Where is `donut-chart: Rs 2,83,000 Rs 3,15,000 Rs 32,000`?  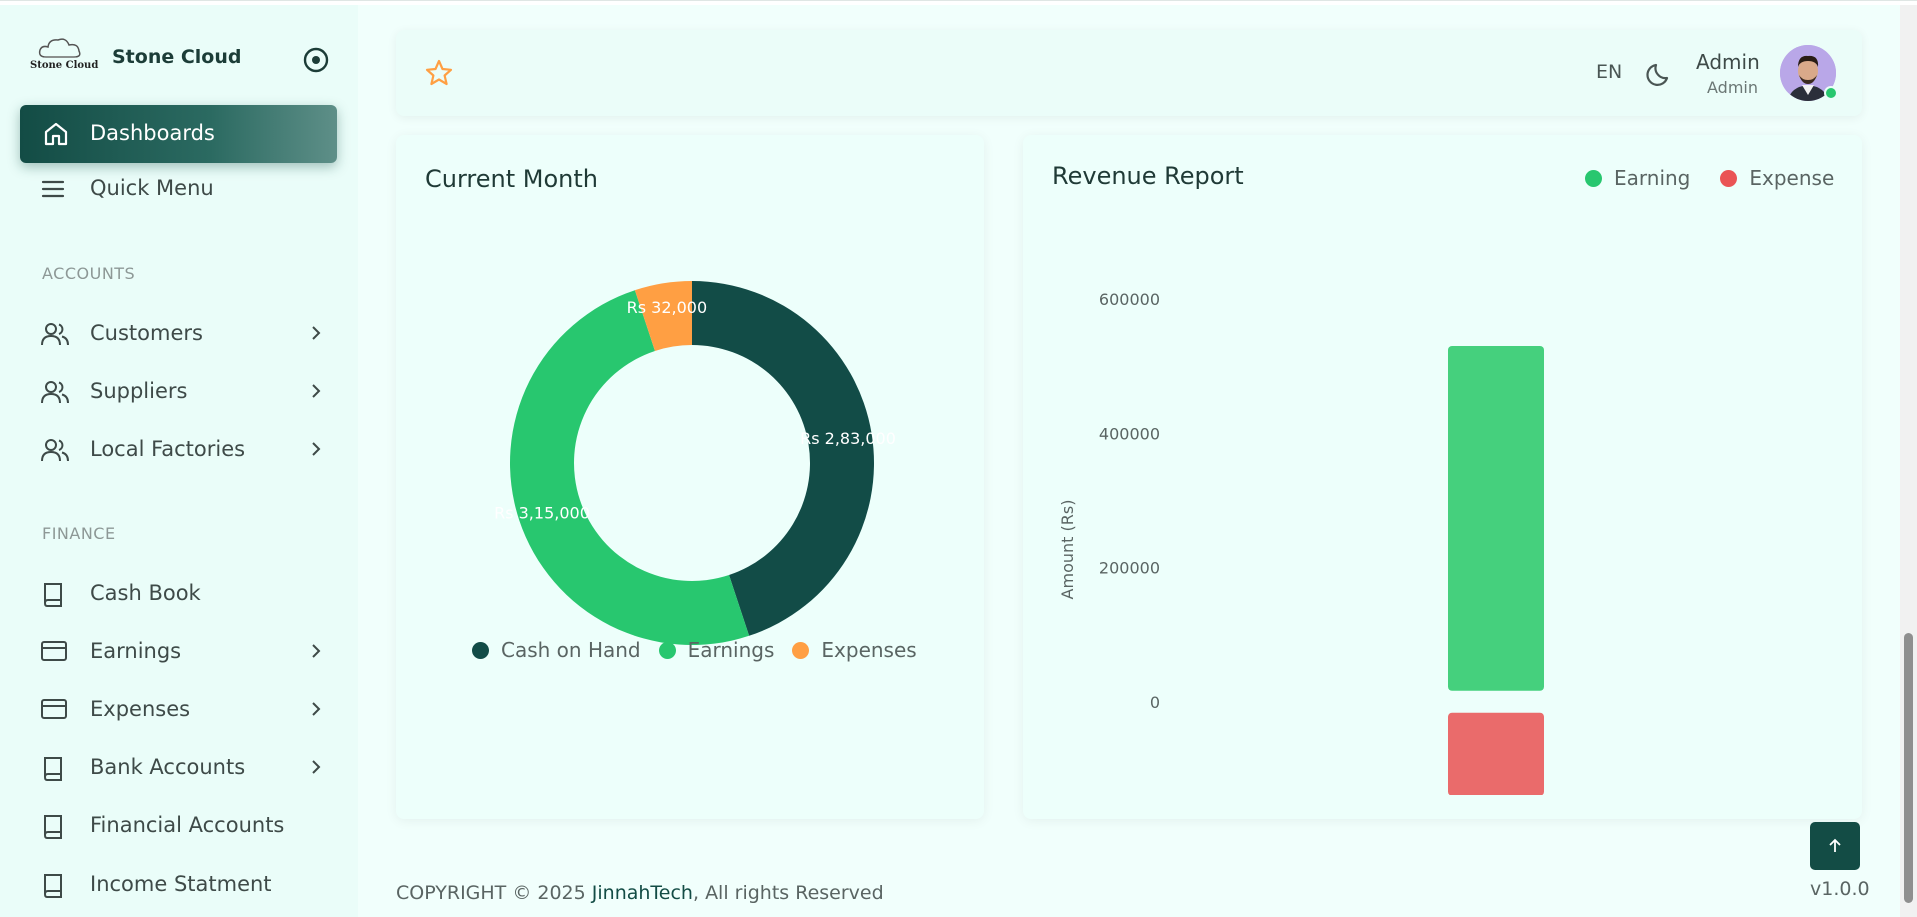
donut-chart: Rs 2,83,000 Rs 3,15,000 Rs 32,000 is located at coordinates (695, 463).